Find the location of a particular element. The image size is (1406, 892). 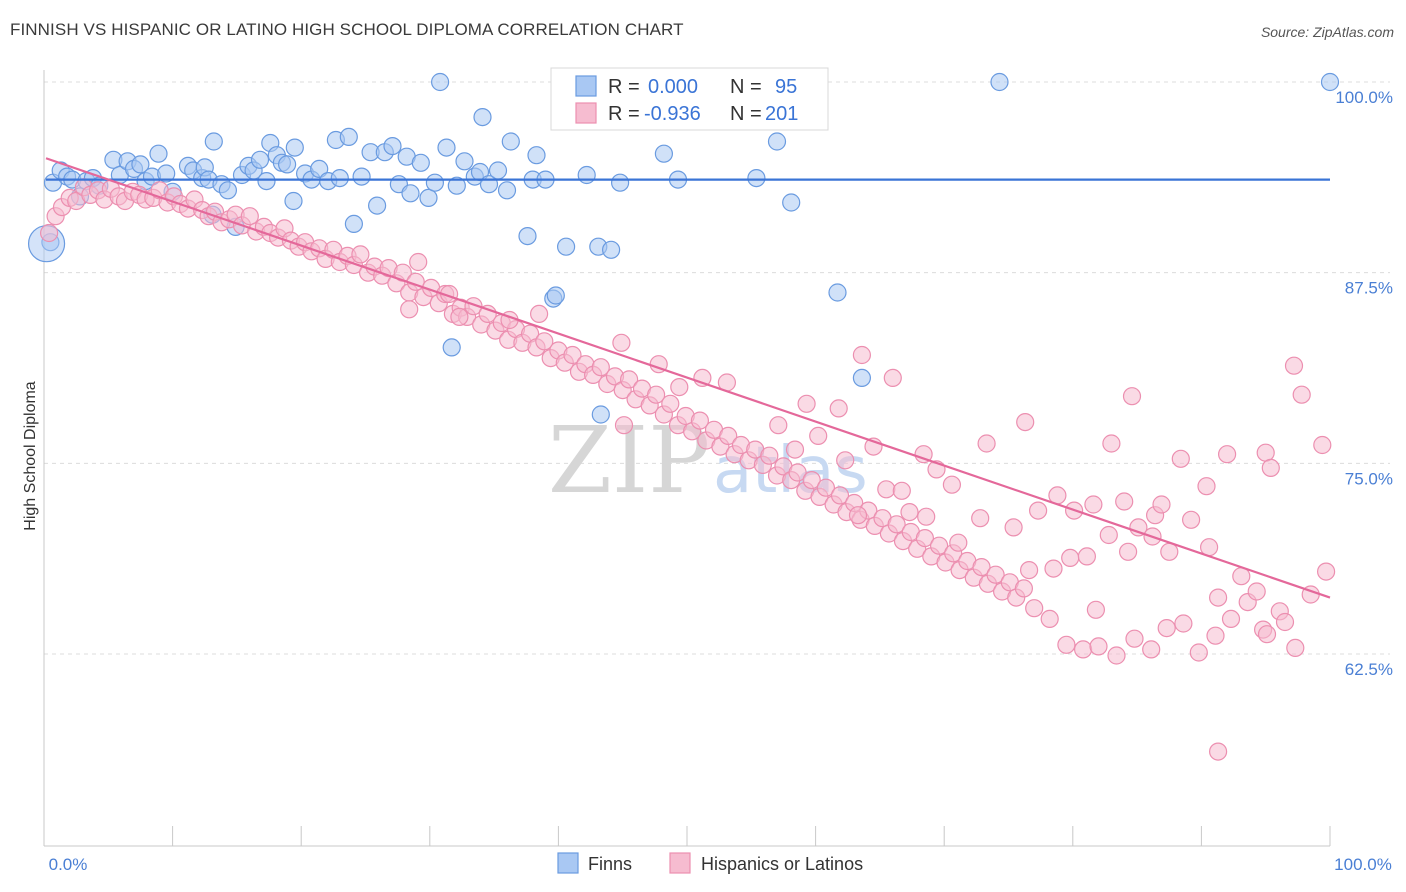

y-tick-label: 75.0% is located at coordinates (1369, 478).